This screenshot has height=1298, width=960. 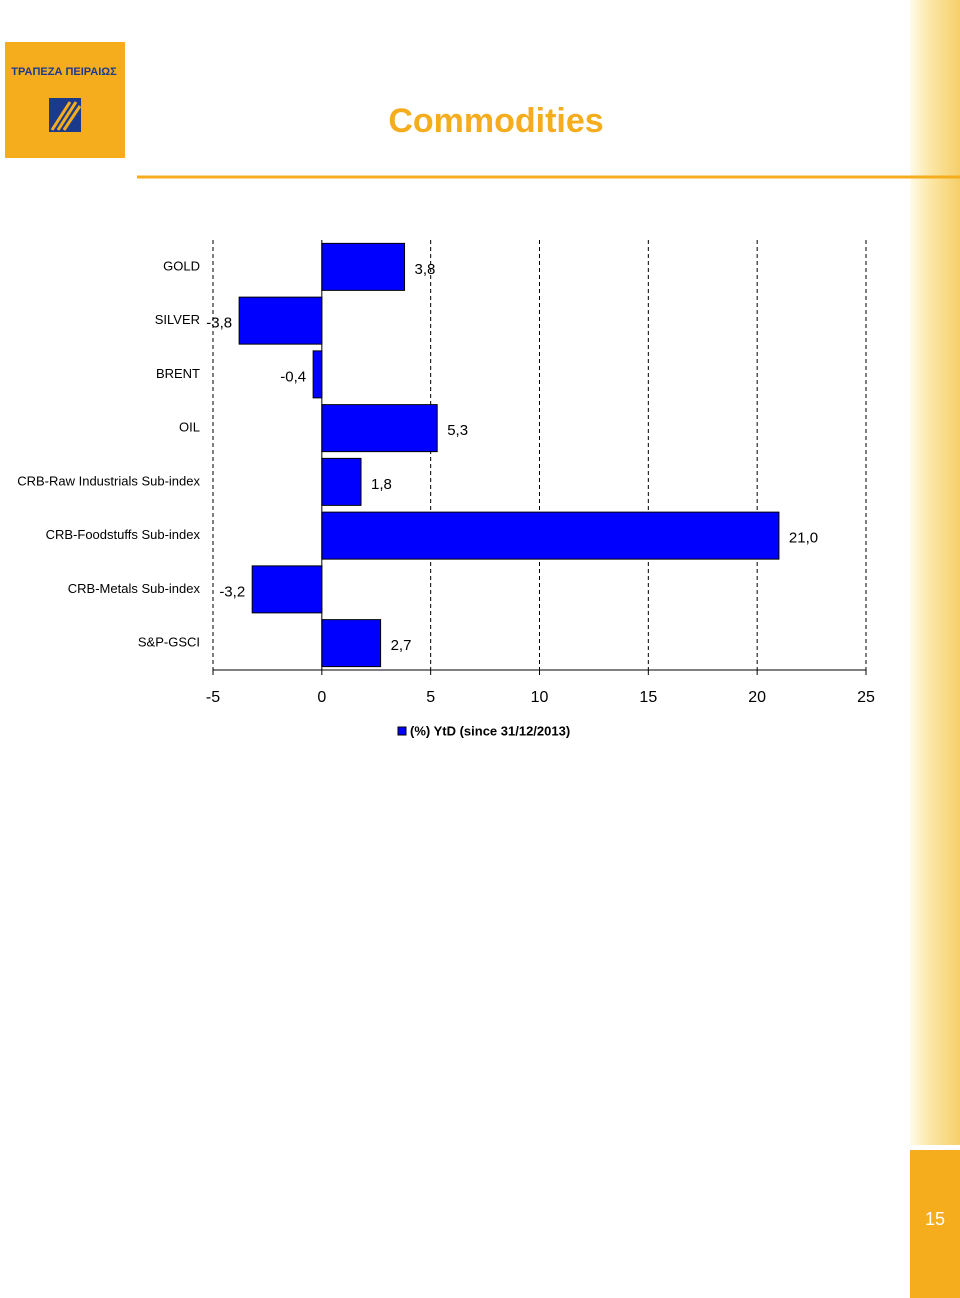 I want to click on value-label: -0,4, so click(x=293, y=376).